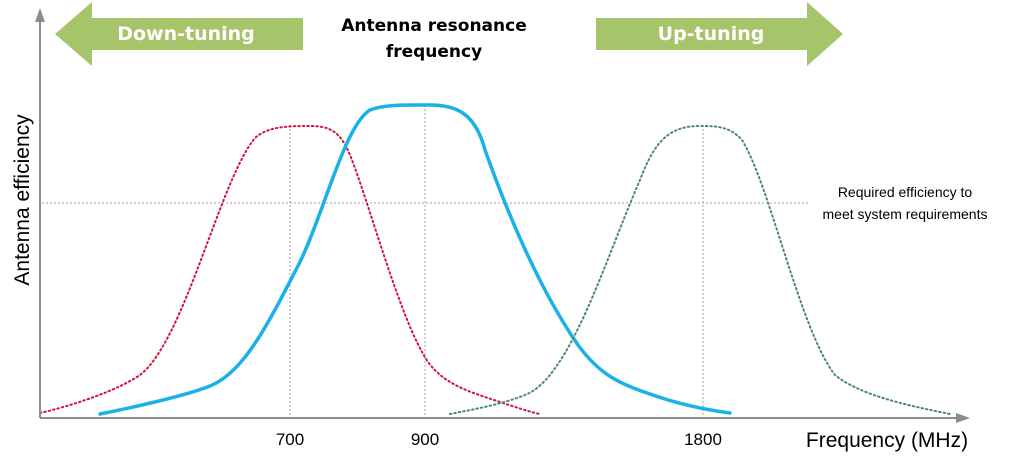  Describe the element at coordinates (905, 192) in the screenshot. I see `required-efficiency-label-line1: Required efficiency to` at that location.